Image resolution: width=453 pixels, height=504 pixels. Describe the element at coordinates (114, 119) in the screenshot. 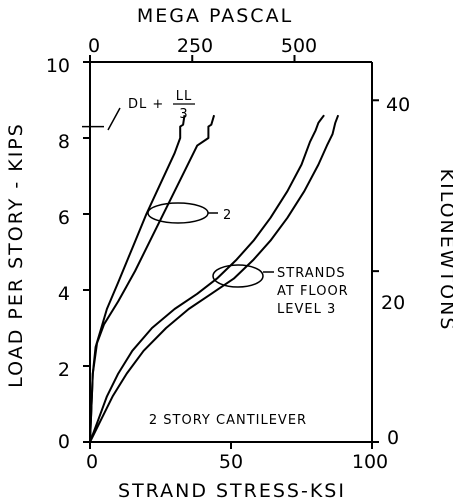

I see `reference-leader` at that location.